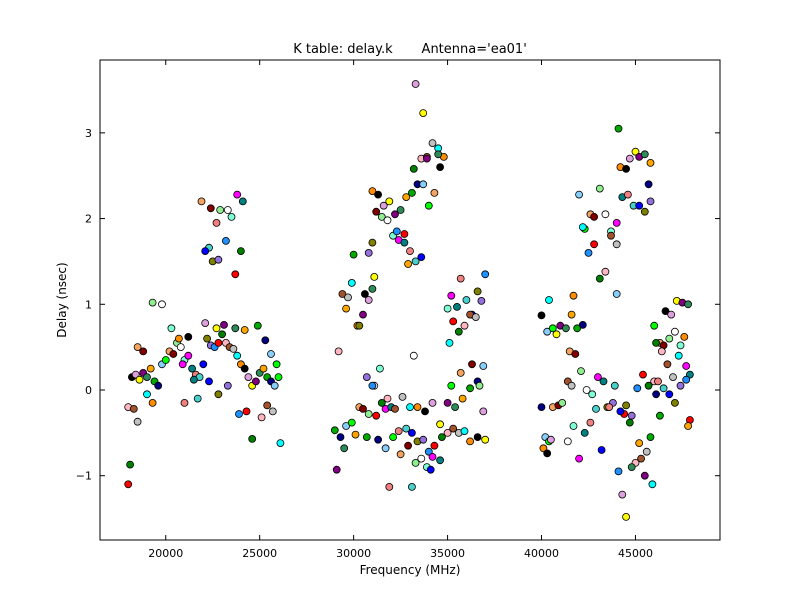 The width and height of the screenshot is (800, 600). Describe the element at coordinates (62, 299) in the screenshot. I see `y-axis-label: Delay (nsec)` at that location.